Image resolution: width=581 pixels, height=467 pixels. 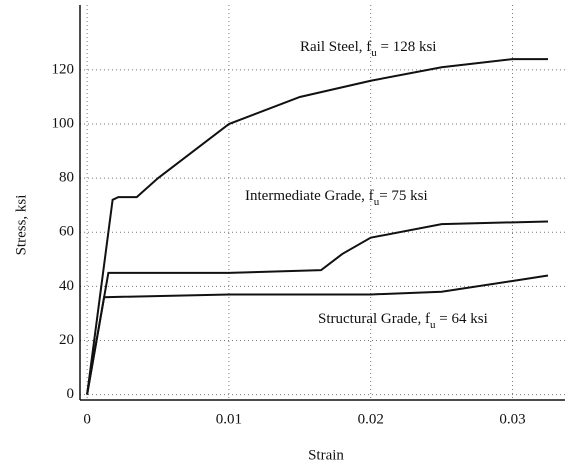 What do you see at coordinates (335, 47) in the screenshot?
I see `annotation-text: Rail Steel, f` at bounding box center [335, 47].